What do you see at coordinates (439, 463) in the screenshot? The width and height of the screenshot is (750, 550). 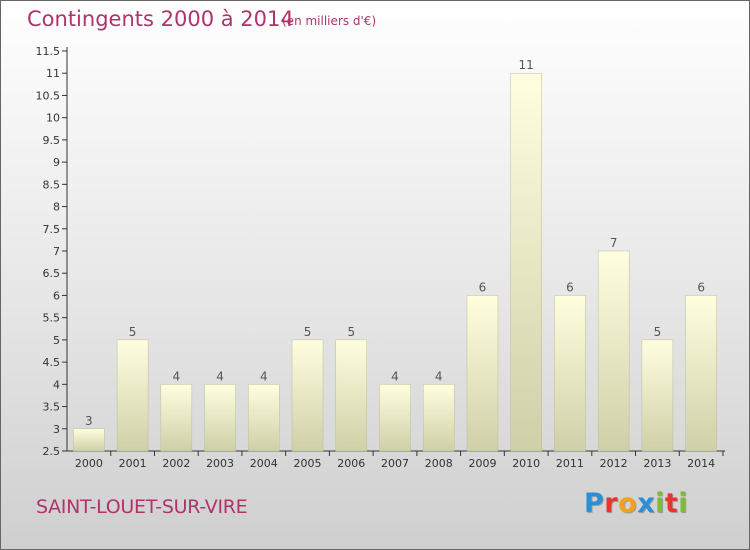 I see `x-tick-label: 2008` at bounding box center [439, 463].